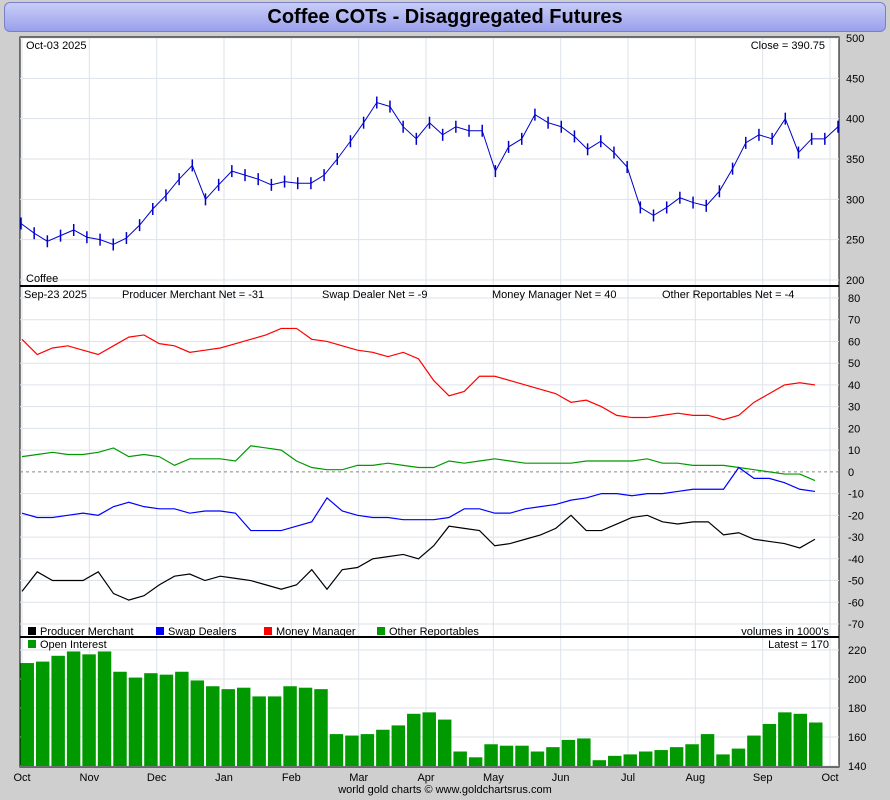 The image size is (890, 800). I want to click on chart-title: Coffee COTs - Disaggregated Futures, so click(445, 17).